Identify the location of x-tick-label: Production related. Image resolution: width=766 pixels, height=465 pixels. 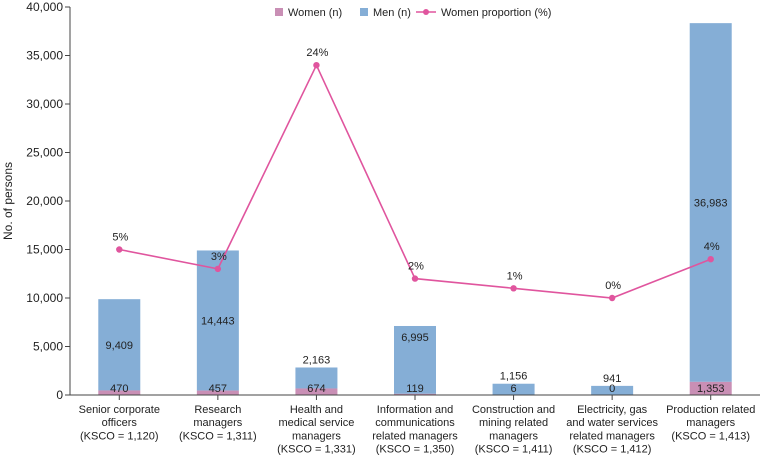
(710, 410).